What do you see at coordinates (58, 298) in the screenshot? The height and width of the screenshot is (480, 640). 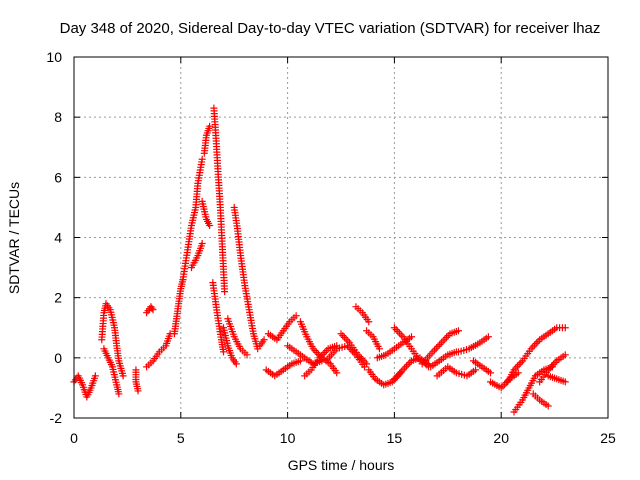 I see `y-tick-label: 2` at bounding box center [58, 298].